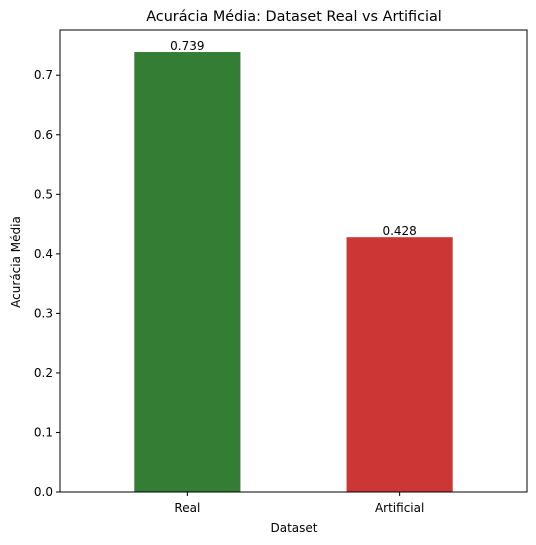  Describe the element at coordinates (399, 508) in the screenshot. I see `x-tick-label: Artificial` at that location.